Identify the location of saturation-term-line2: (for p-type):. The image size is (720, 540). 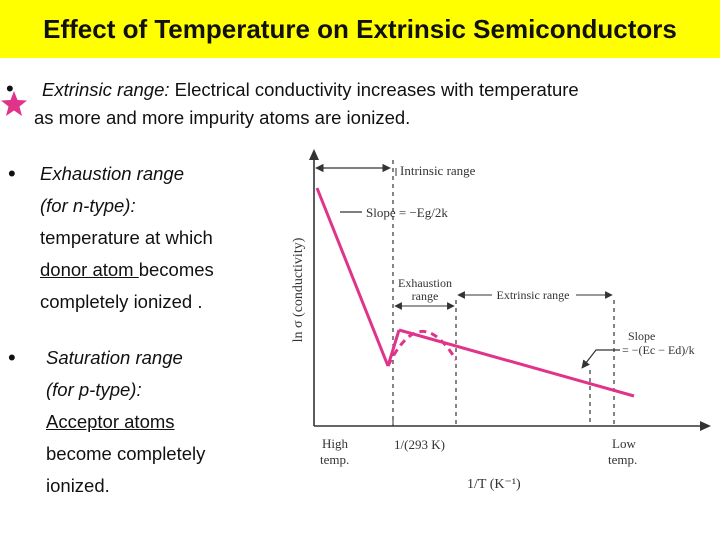
(94, 389).